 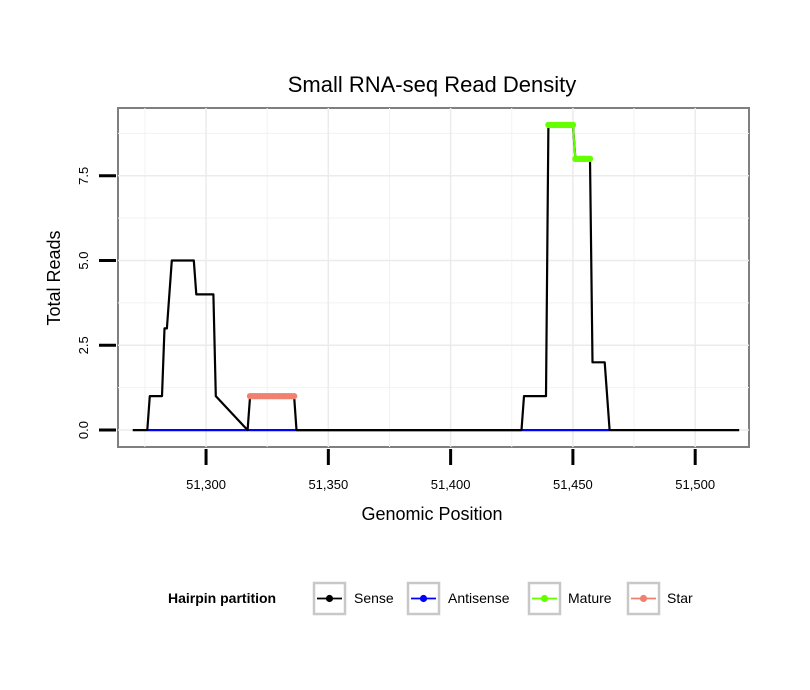 What do you see at coordinates (83, 261) in the screenshot?
I see `y-tick-label: 5.0` at bounding box center [83, 261].